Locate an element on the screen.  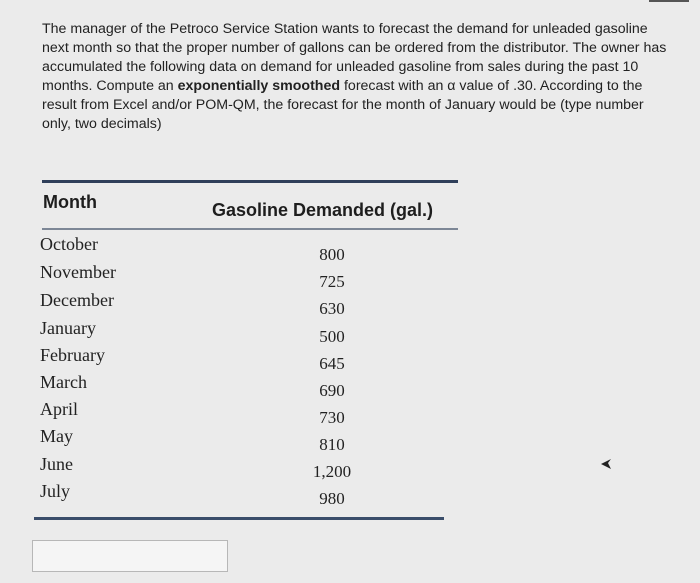
table-top-rule is located at coordinates (250, 181).